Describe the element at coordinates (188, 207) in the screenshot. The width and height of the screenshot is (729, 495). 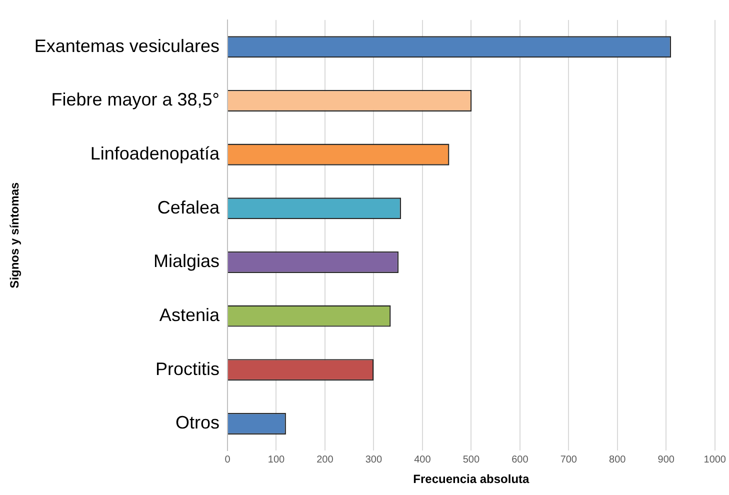
I see `y-tick-label: Cefalea` at that location.